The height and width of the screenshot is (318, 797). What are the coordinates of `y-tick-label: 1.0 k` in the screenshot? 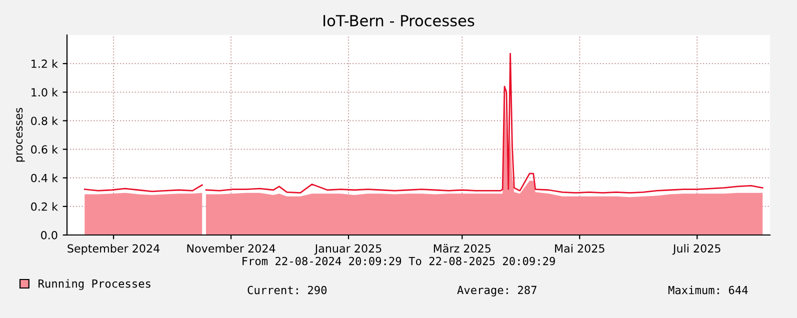 It's located at (45, 92).